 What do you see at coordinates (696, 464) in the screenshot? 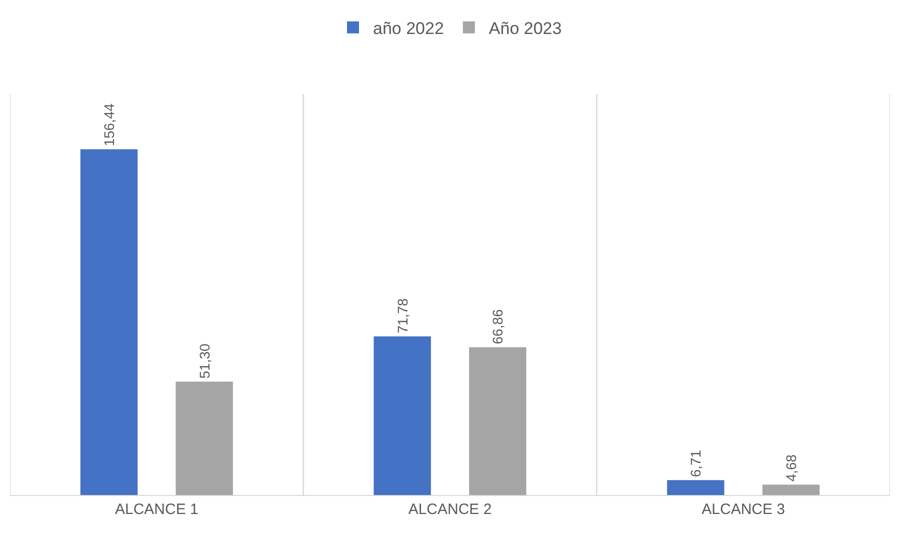
I see `data-label: 6,71` at bounding box center [696, 464].